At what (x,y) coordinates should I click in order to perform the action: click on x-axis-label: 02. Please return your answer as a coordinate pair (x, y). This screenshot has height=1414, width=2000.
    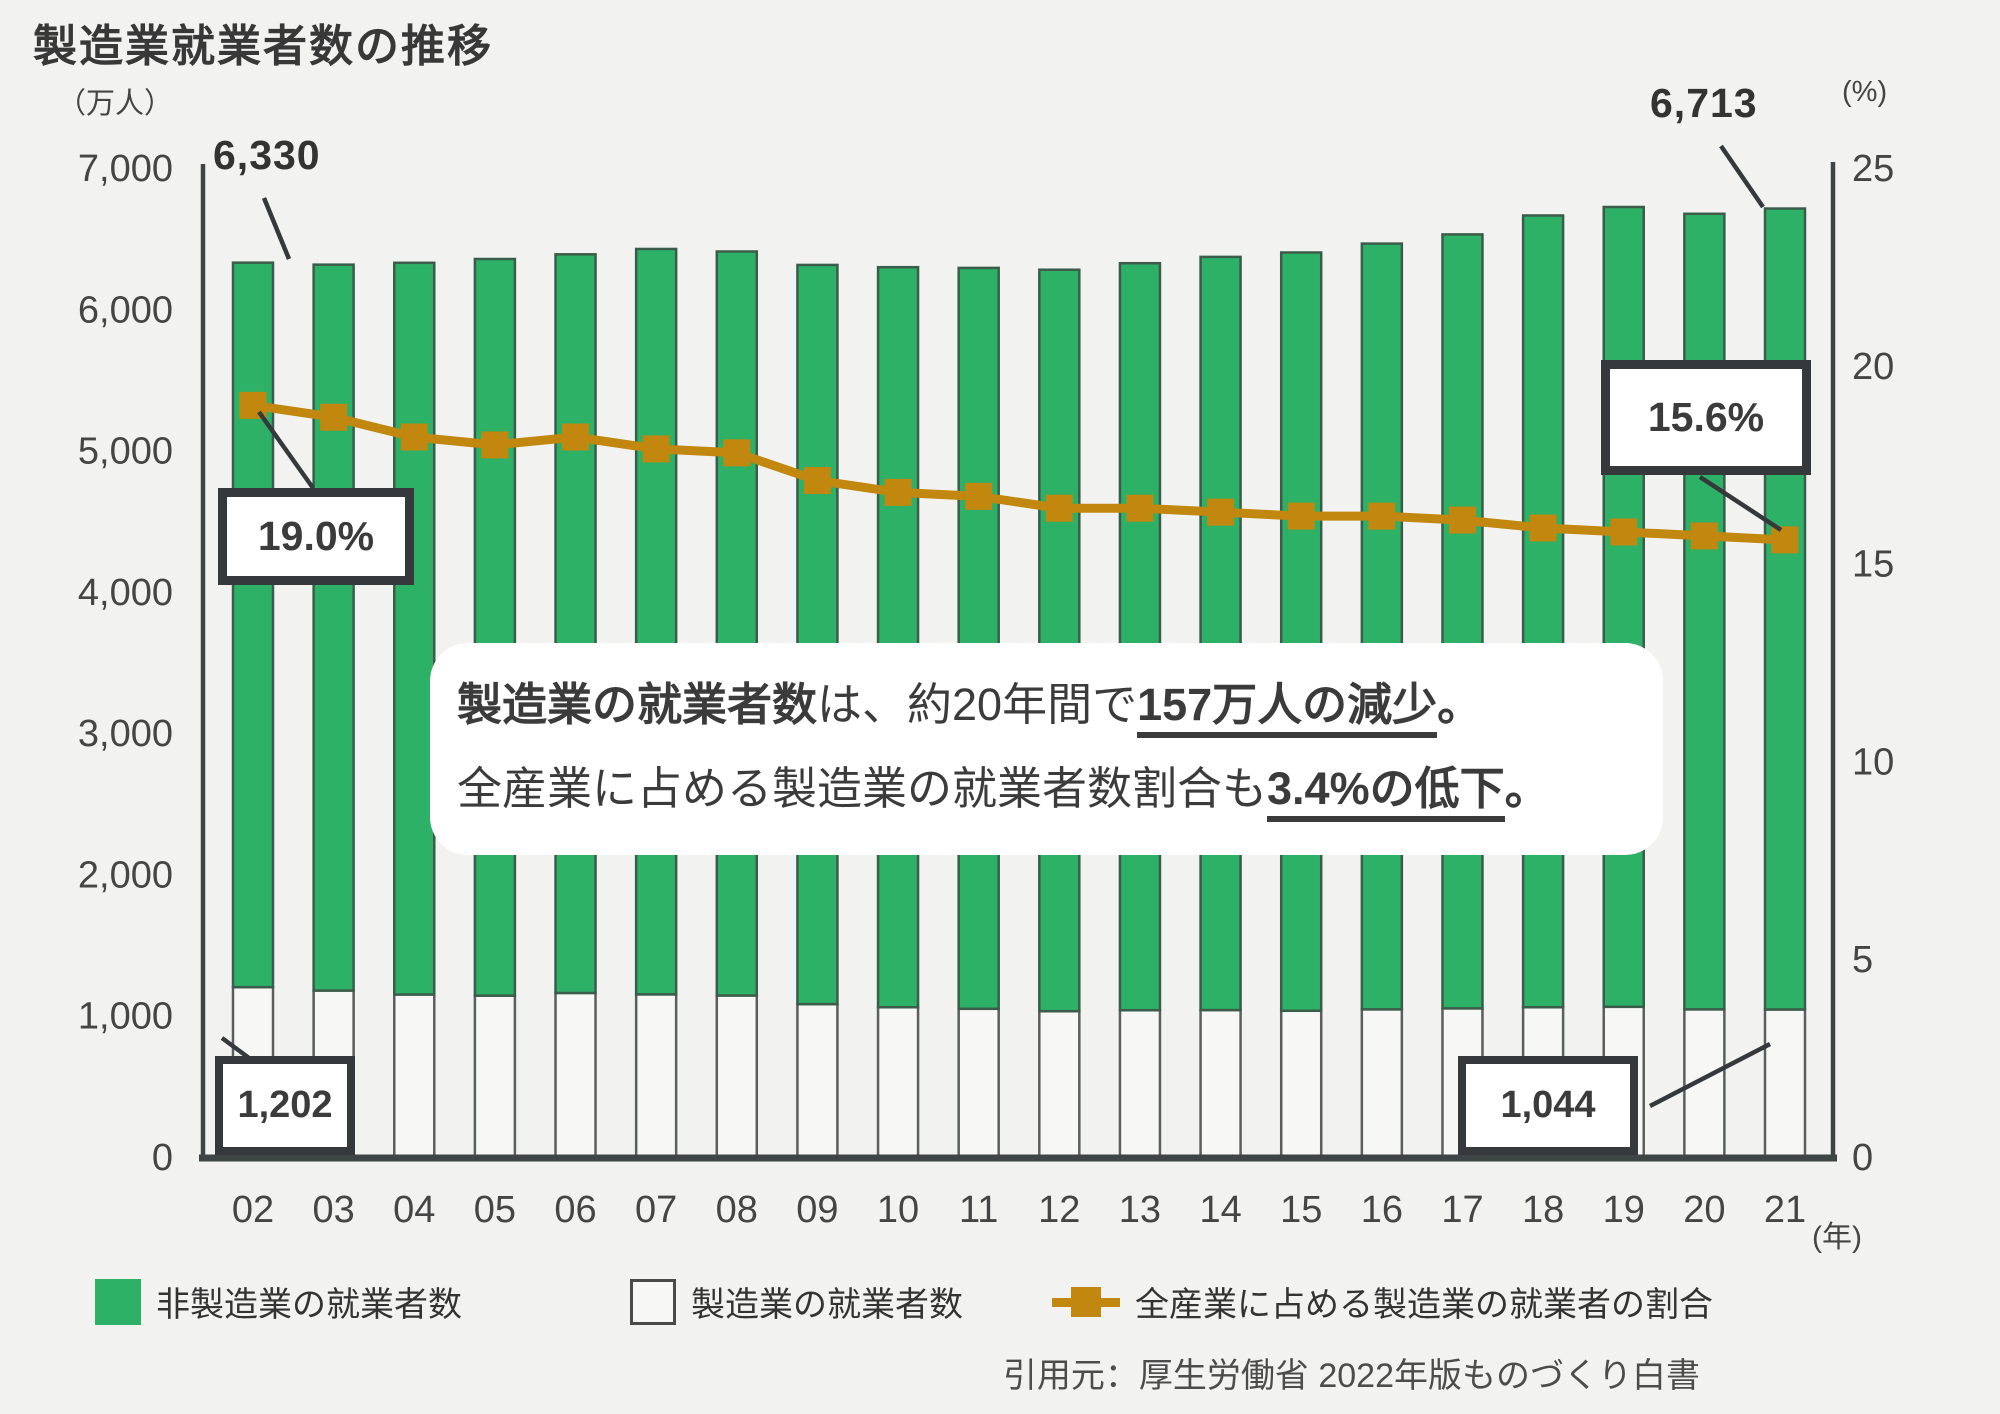
    Looking at the image, I should click on (253, 1210).